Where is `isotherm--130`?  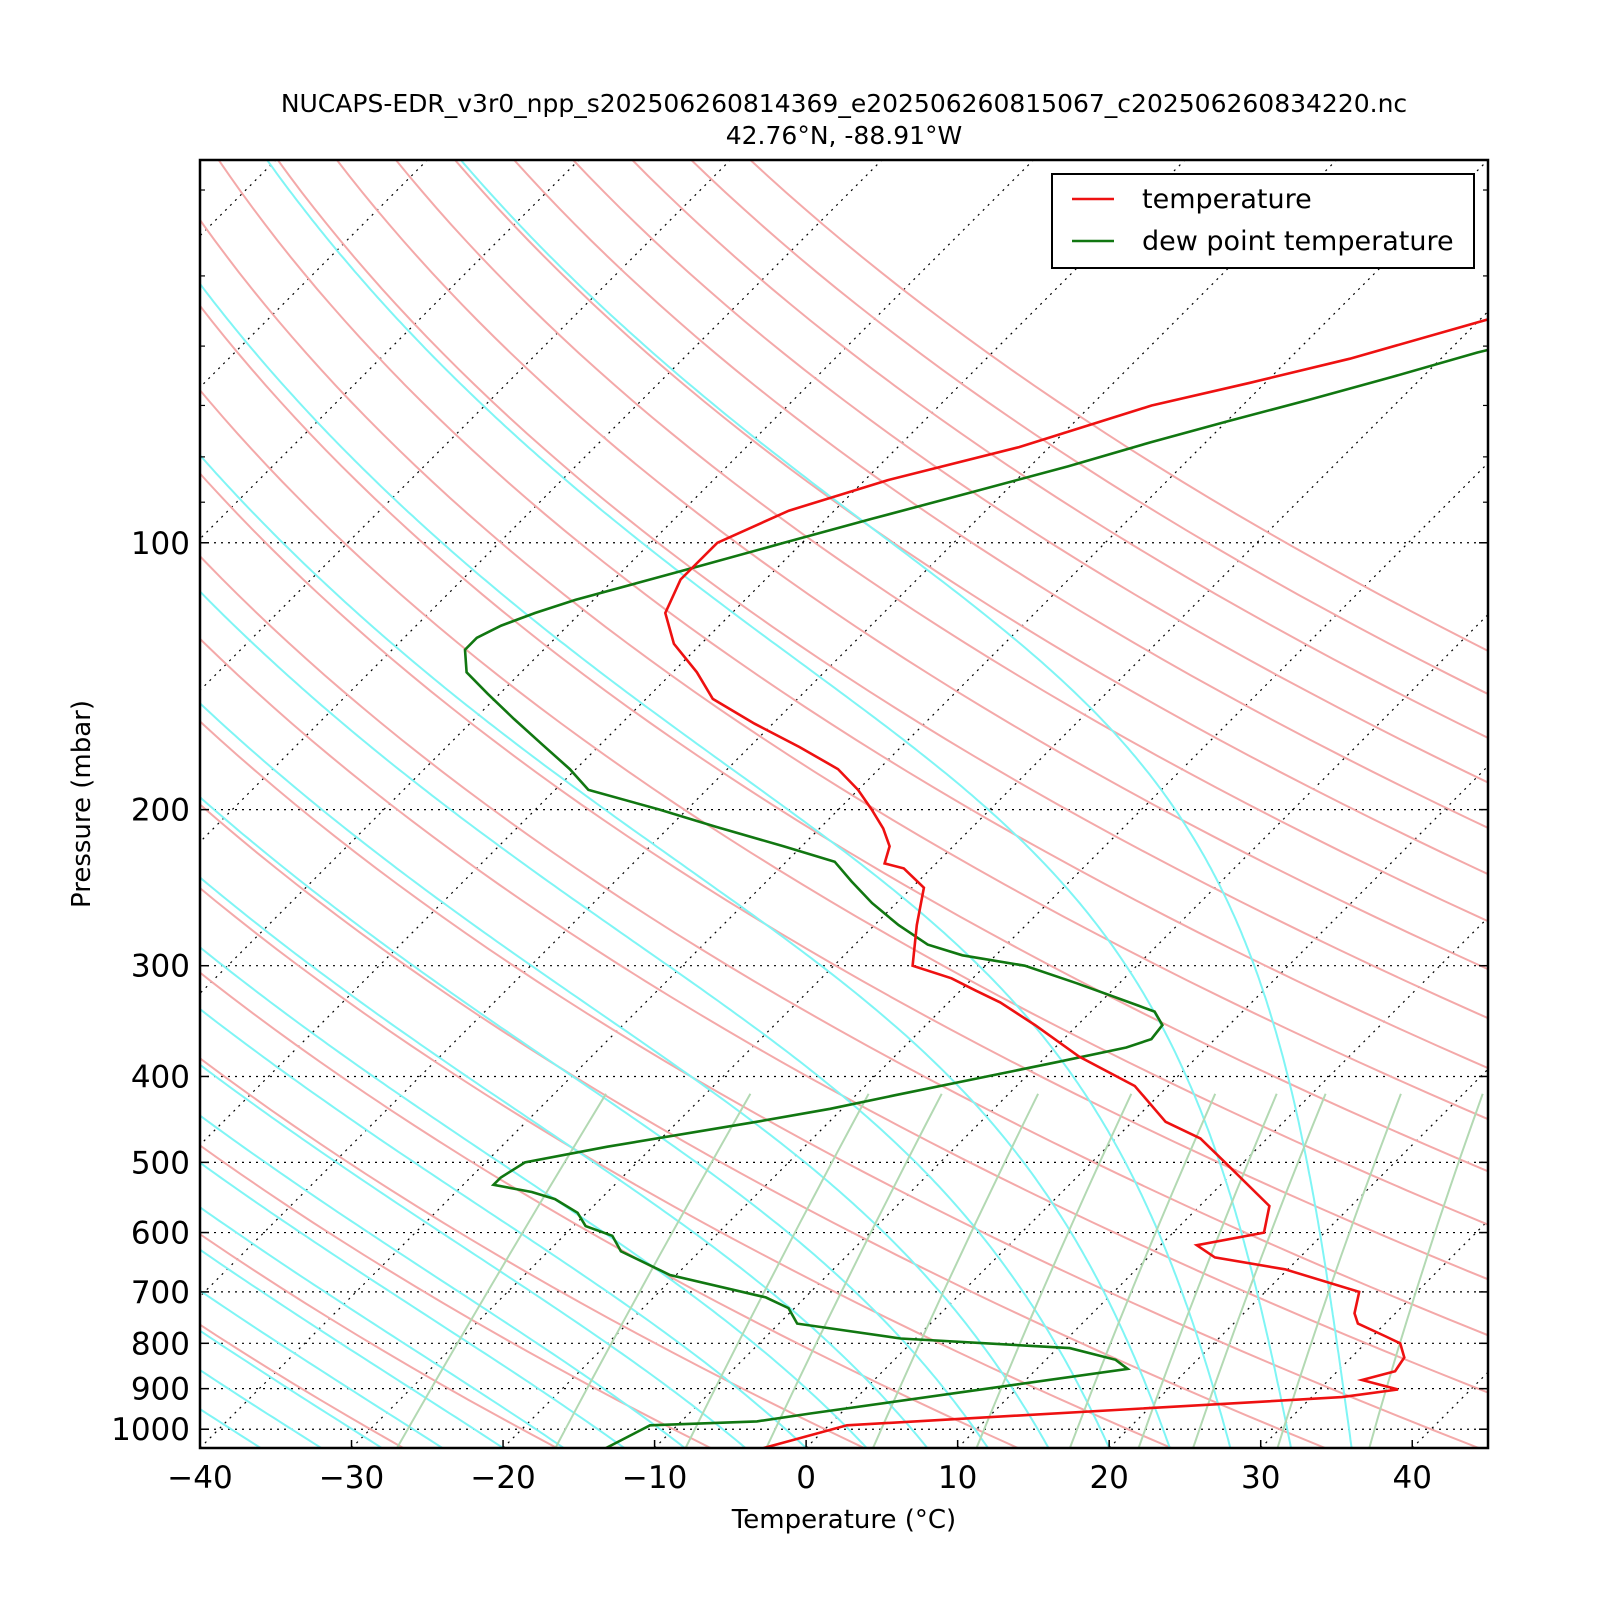 isotherm--130 is located at coordinates (62, 804).